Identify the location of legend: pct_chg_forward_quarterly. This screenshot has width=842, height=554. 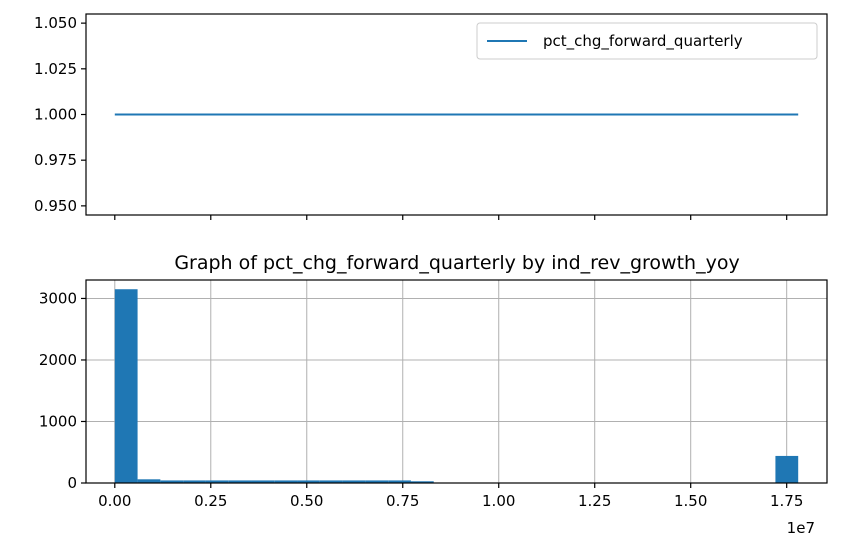
(647, 41).